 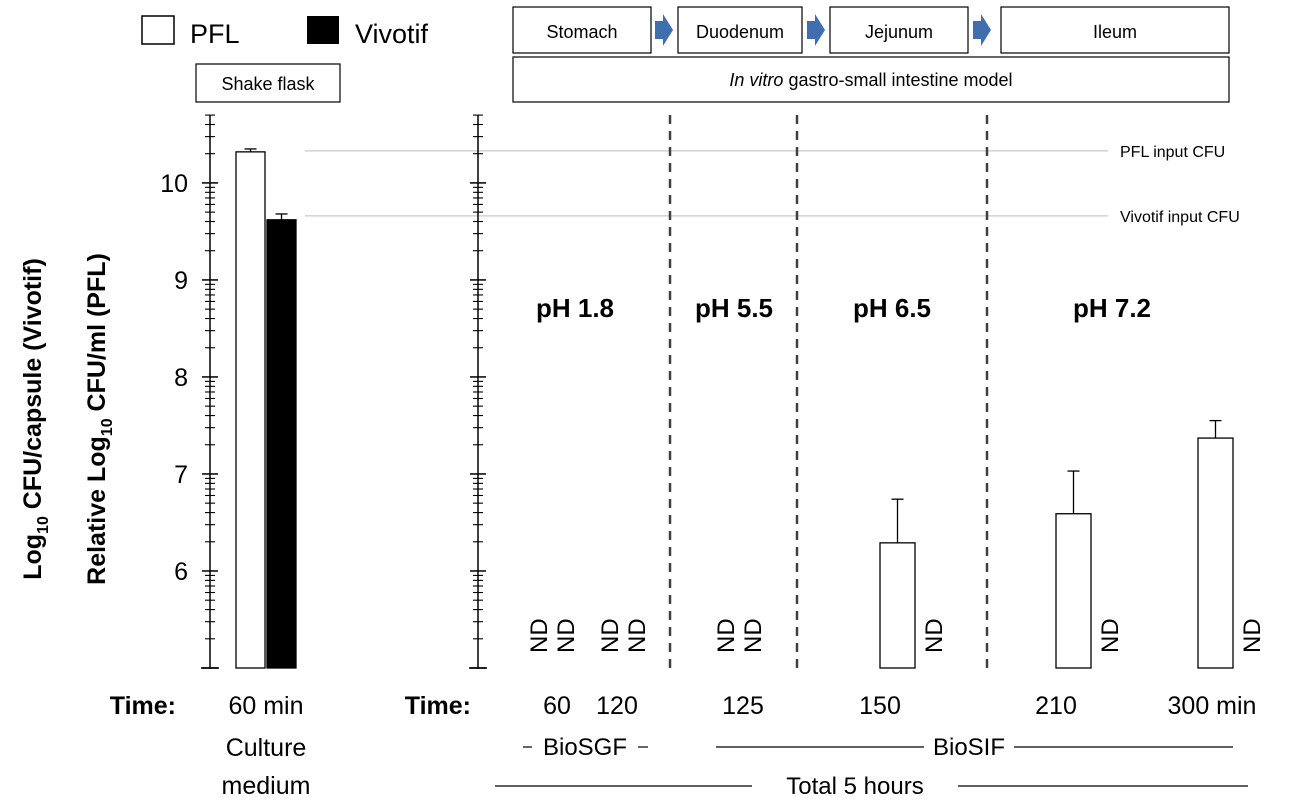 What do you see at coordinates (158, 30) in the screenshot?
I see `legend-pfl-swatch` at bounding box center [158, 30].